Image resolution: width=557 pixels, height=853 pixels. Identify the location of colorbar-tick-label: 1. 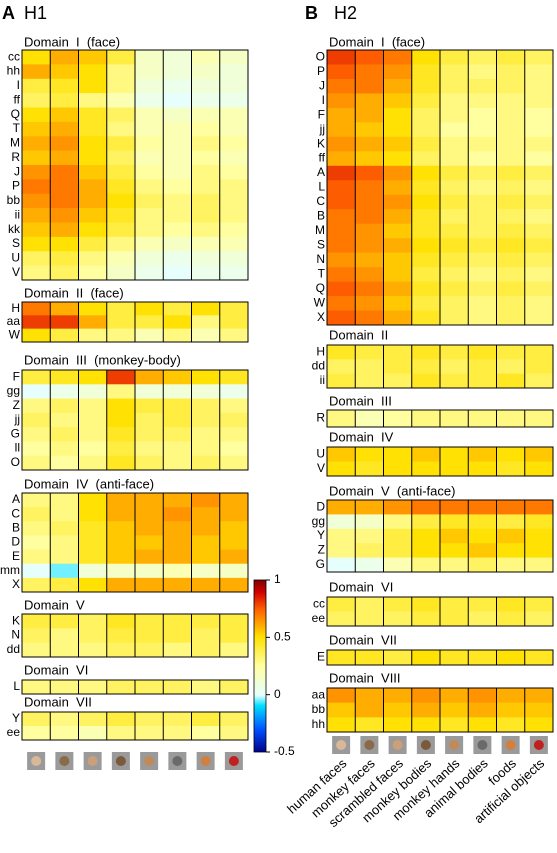
(277, 579).